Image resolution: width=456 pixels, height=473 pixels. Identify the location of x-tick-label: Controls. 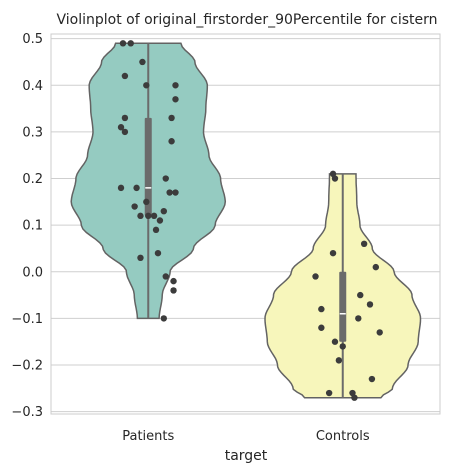
(343, 436).